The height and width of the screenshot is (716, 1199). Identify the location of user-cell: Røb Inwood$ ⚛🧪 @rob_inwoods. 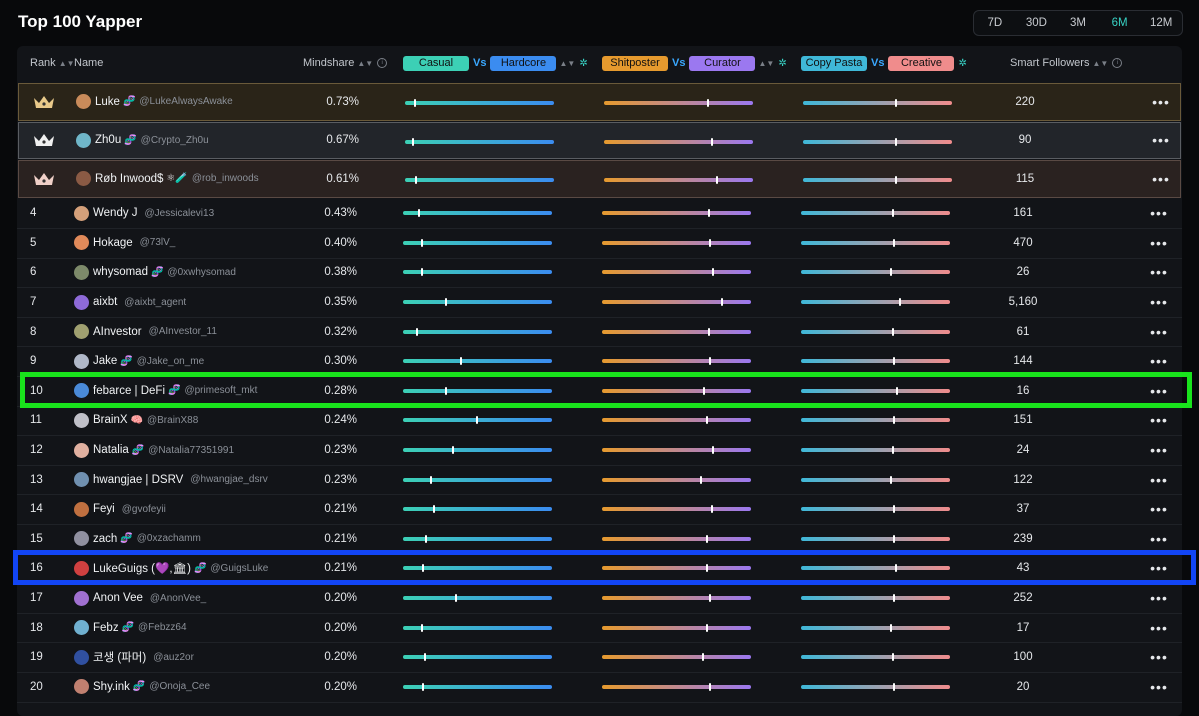
(167, 179).